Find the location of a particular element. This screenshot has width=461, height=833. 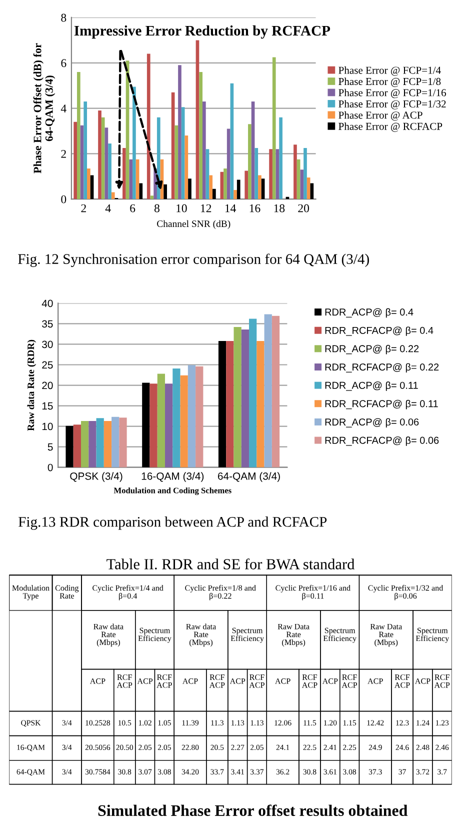

y-tick-label: 8 is located at coordinates (63, 18).